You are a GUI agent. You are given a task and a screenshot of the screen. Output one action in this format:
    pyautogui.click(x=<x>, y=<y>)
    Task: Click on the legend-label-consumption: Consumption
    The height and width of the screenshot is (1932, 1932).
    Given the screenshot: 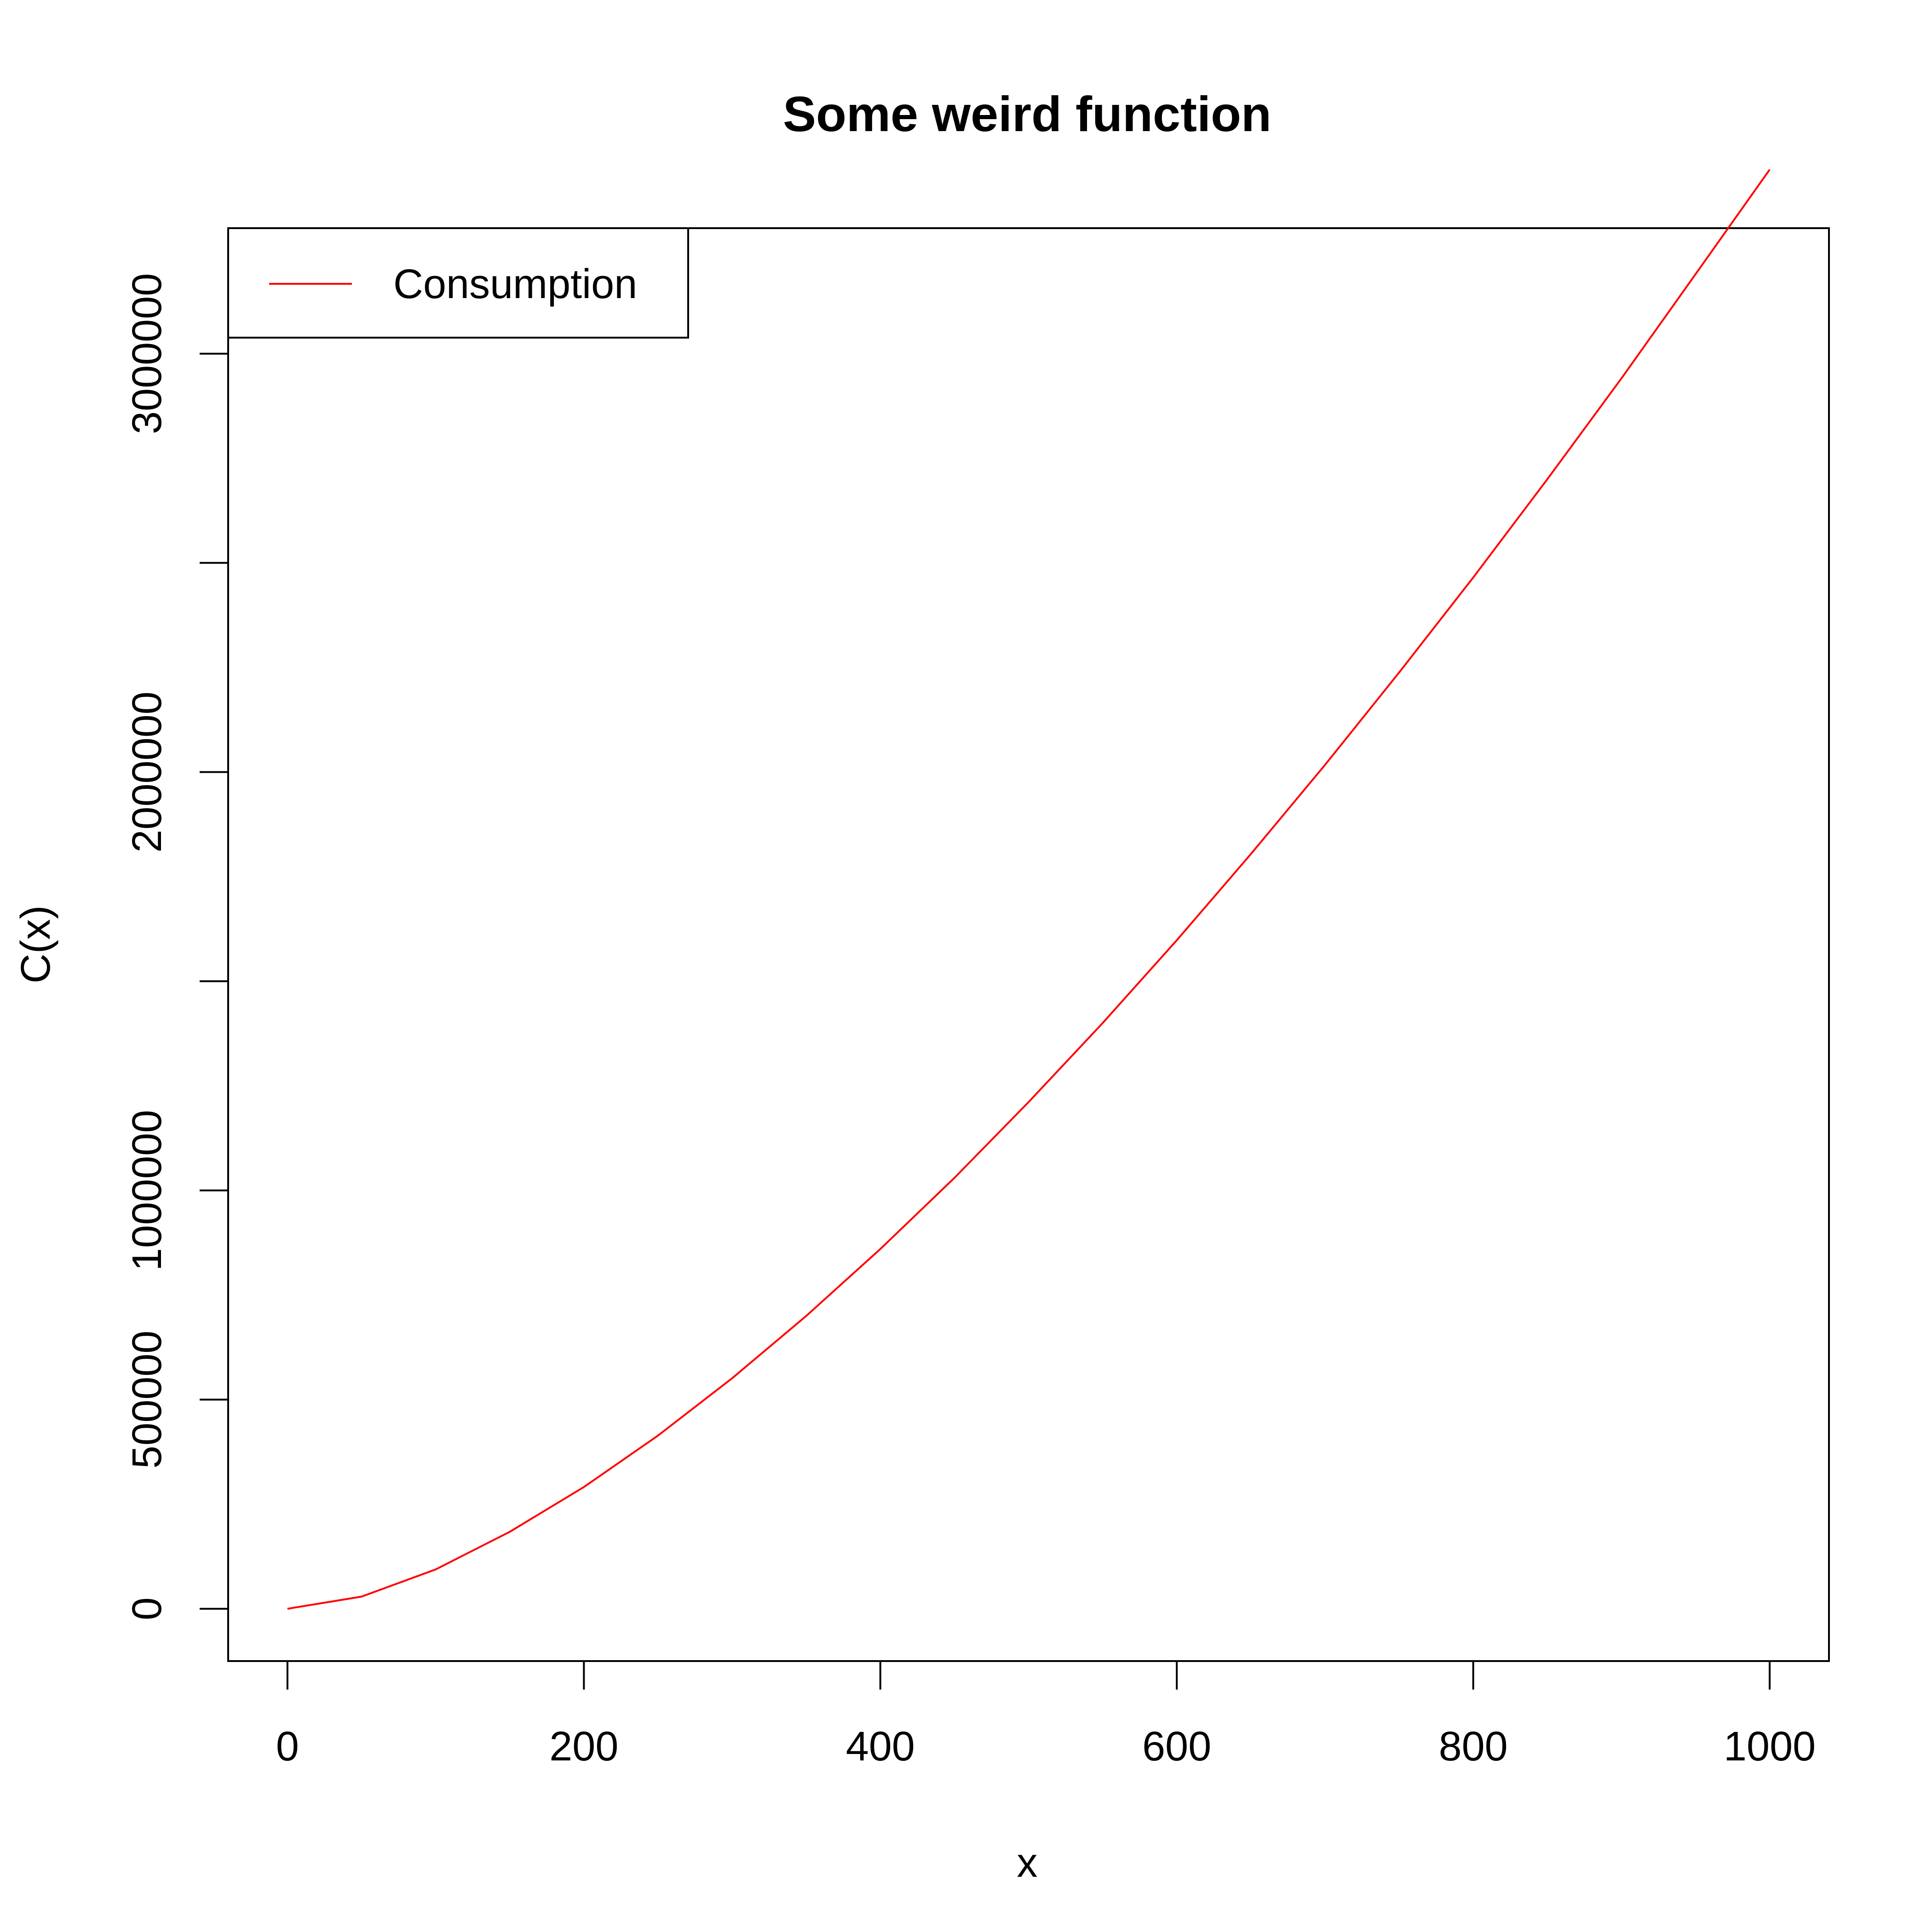 What is the action you would take?
    pyautogui.click(x=515, y=284)
    